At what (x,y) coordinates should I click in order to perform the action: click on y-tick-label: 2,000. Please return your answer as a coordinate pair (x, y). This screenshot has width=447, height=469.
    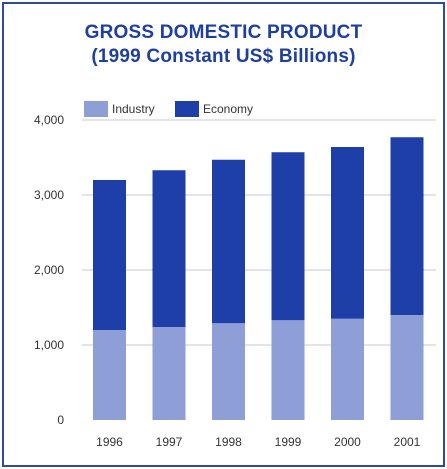
    Looking at the image, I should click on (49, 270).